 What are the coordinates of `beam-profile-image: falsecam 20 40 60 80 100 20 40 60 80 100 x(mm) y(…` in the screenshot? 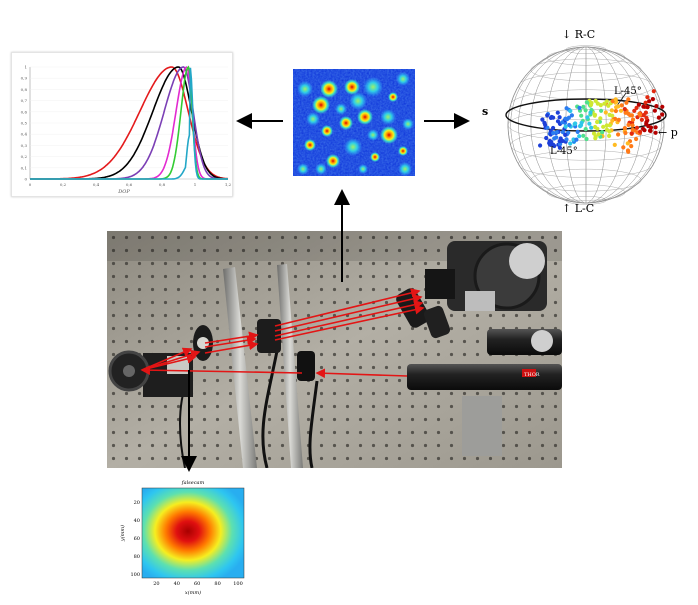 It's located at (183, 537).